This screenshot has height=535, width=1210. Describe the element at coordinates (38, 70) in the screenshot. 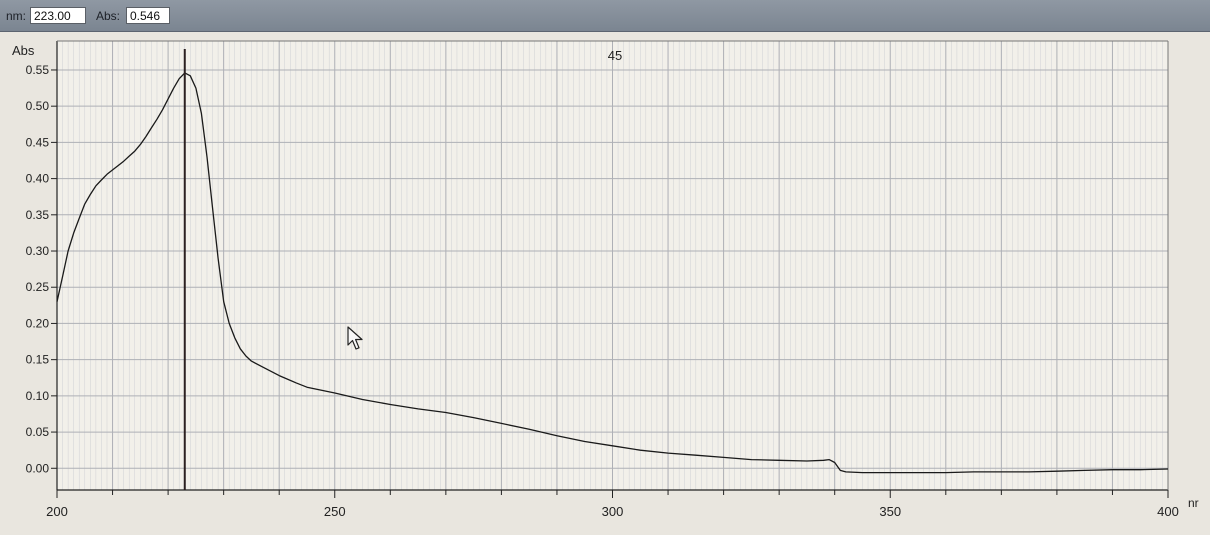

I see `y-tick-label: 0.55` at that location.